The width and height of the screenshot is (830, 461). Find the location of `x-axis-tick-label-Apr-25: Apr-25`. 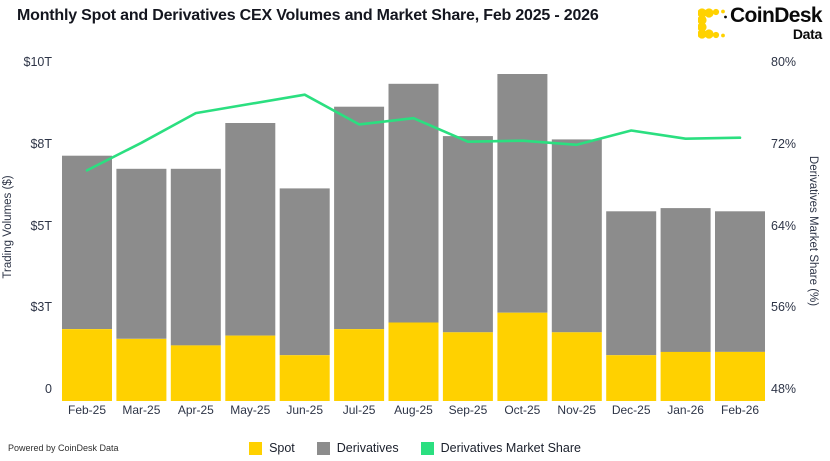

x-axis-tick-label-Apr-25: Apr-25 is located at coordinates (195, 410).